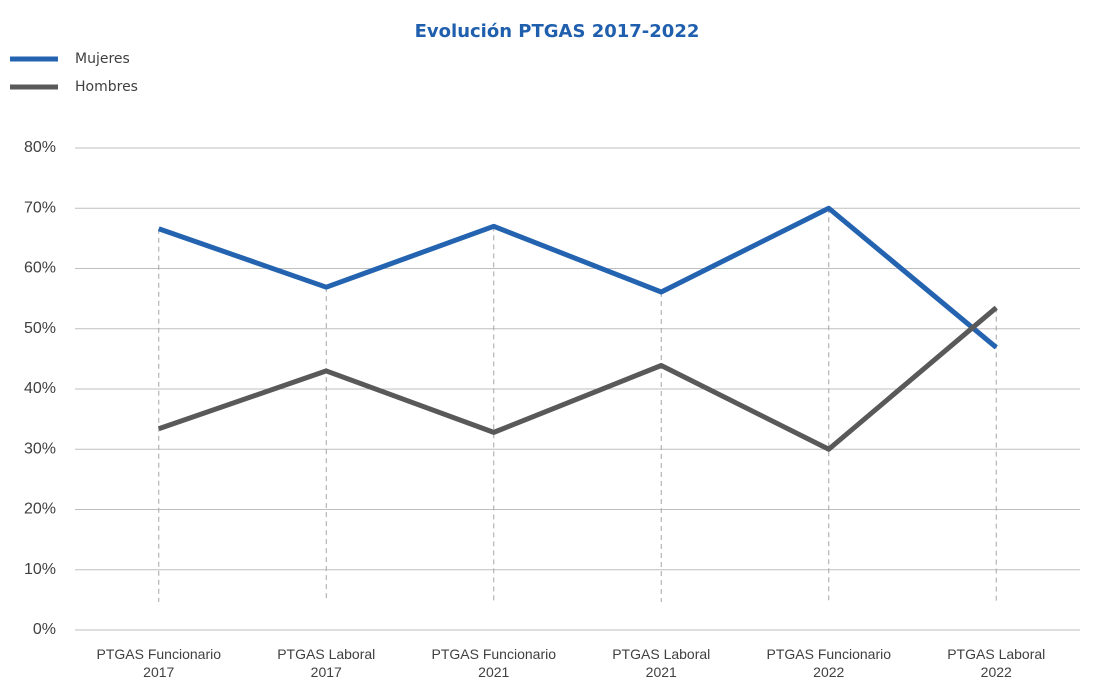 The image size is (1095, 682). Describe the element at coordinates (996, 663) in the screenshot. I see `x-tick-label: PTGAS Laboral 2022` at that location.